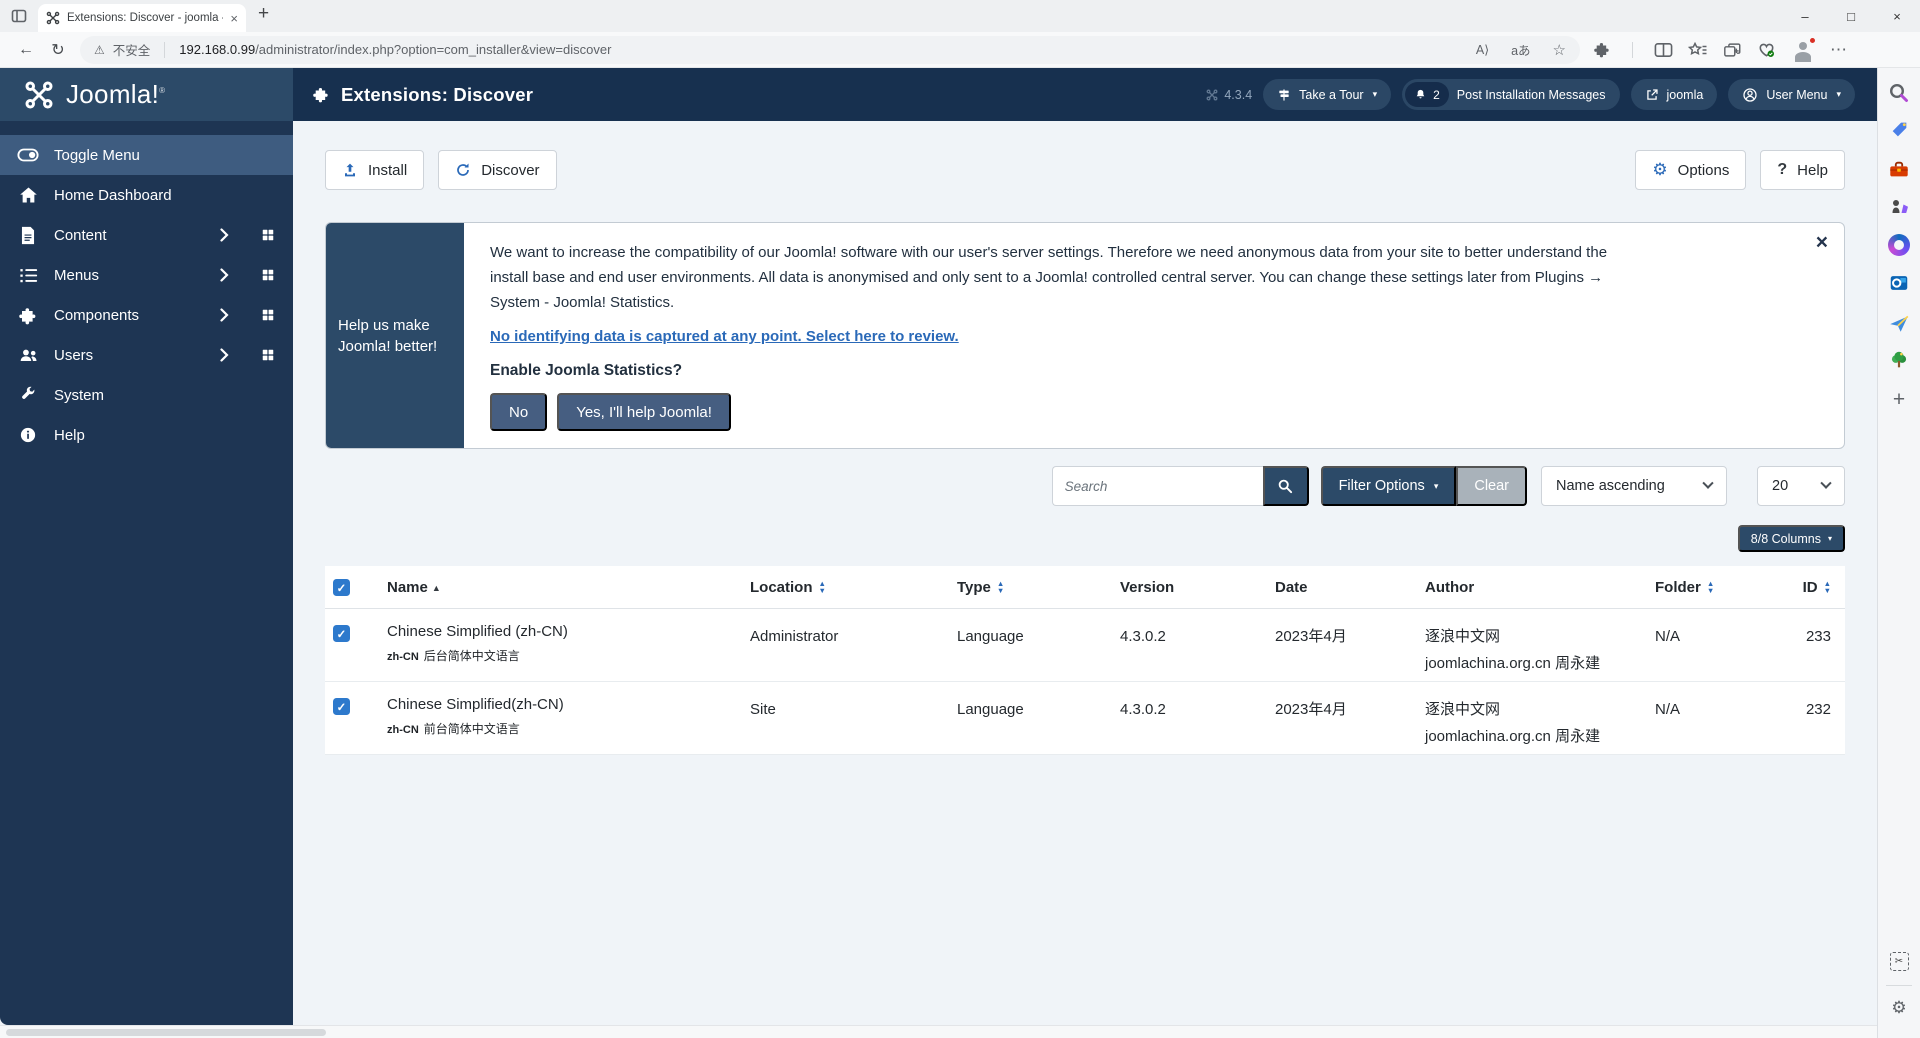  What do you see at coordinates (463, 170) in the screenshot?
I see `refresh-icon` at bounding box center [463, 170].